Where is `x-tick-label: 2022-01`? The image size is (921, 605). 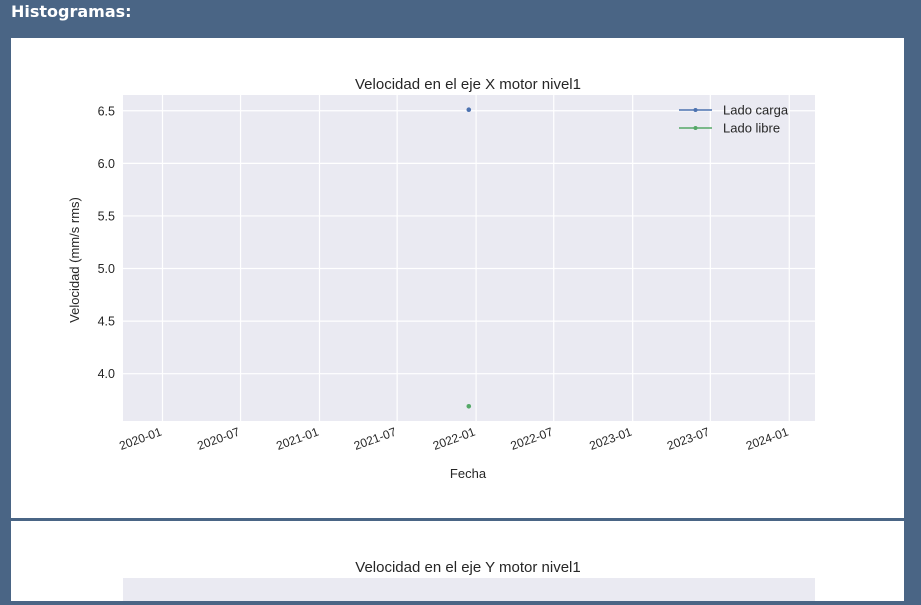
x-tick-label: 2022-01 is located at coordinates (454, 439).